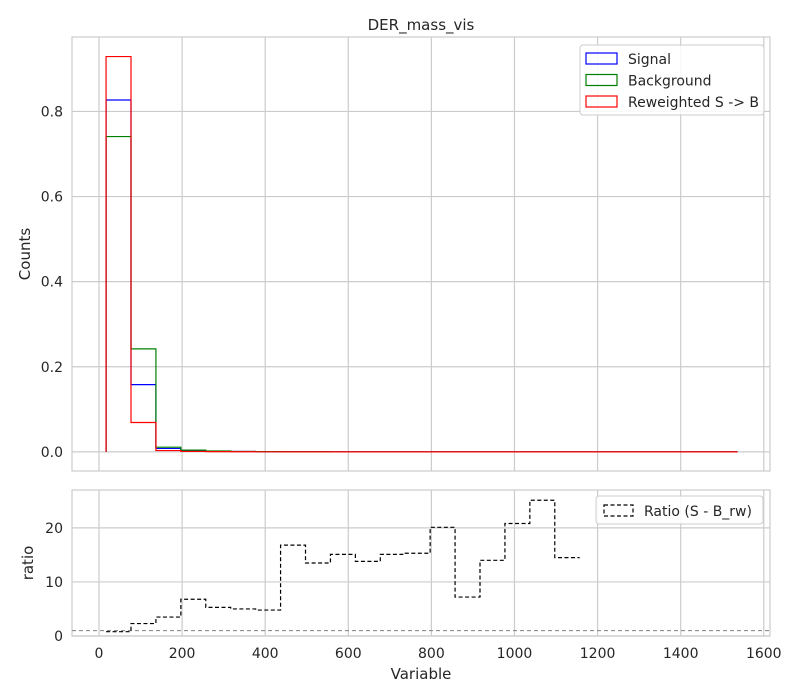 This screenshot has width=800, height=700. What do you see at coordinates (431, 654) in the screenshot?
I see `x-tick-label: 800` at bounding box center [431, 654].